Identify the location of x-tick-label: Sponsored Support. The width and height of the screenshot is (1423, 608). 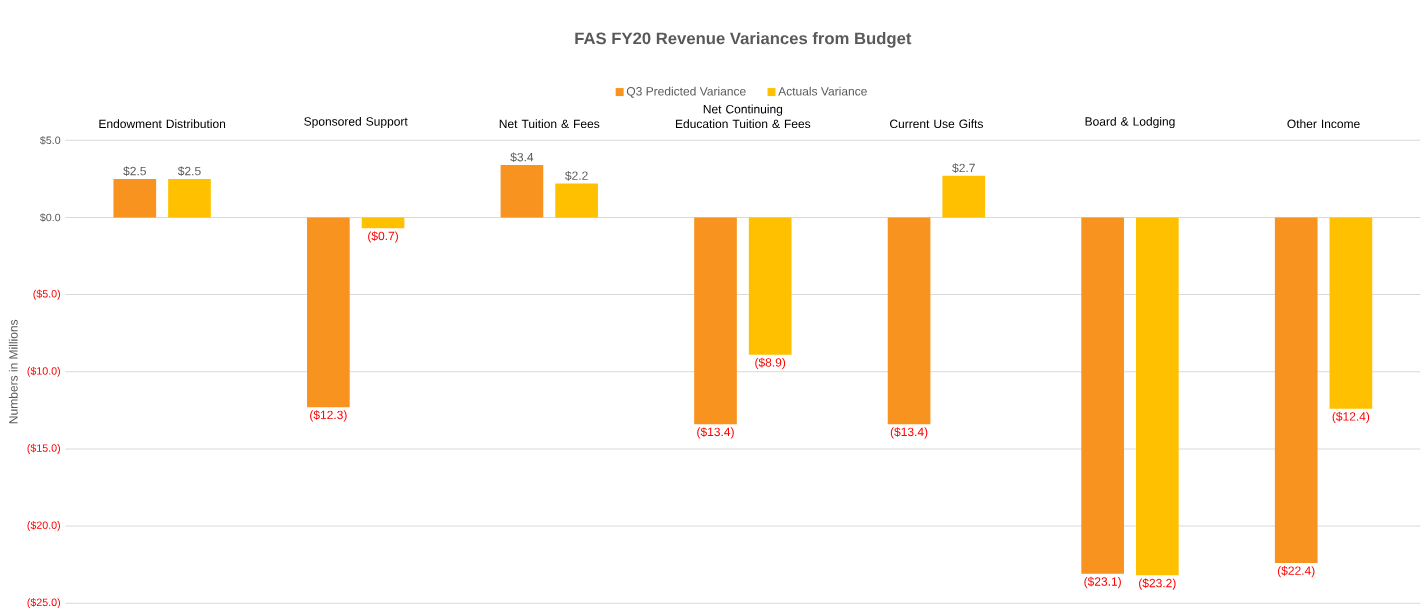
(356, 122).